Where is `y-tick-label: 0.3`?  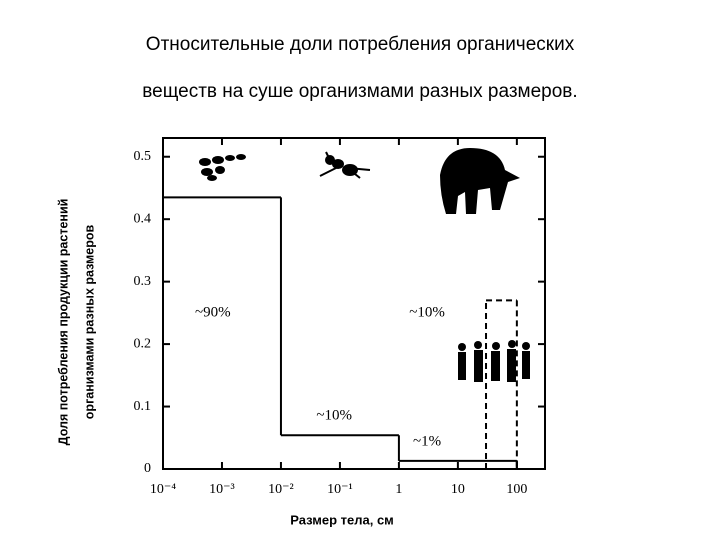
y-tick-label: 0.3 is located at coordinates (143, 281).